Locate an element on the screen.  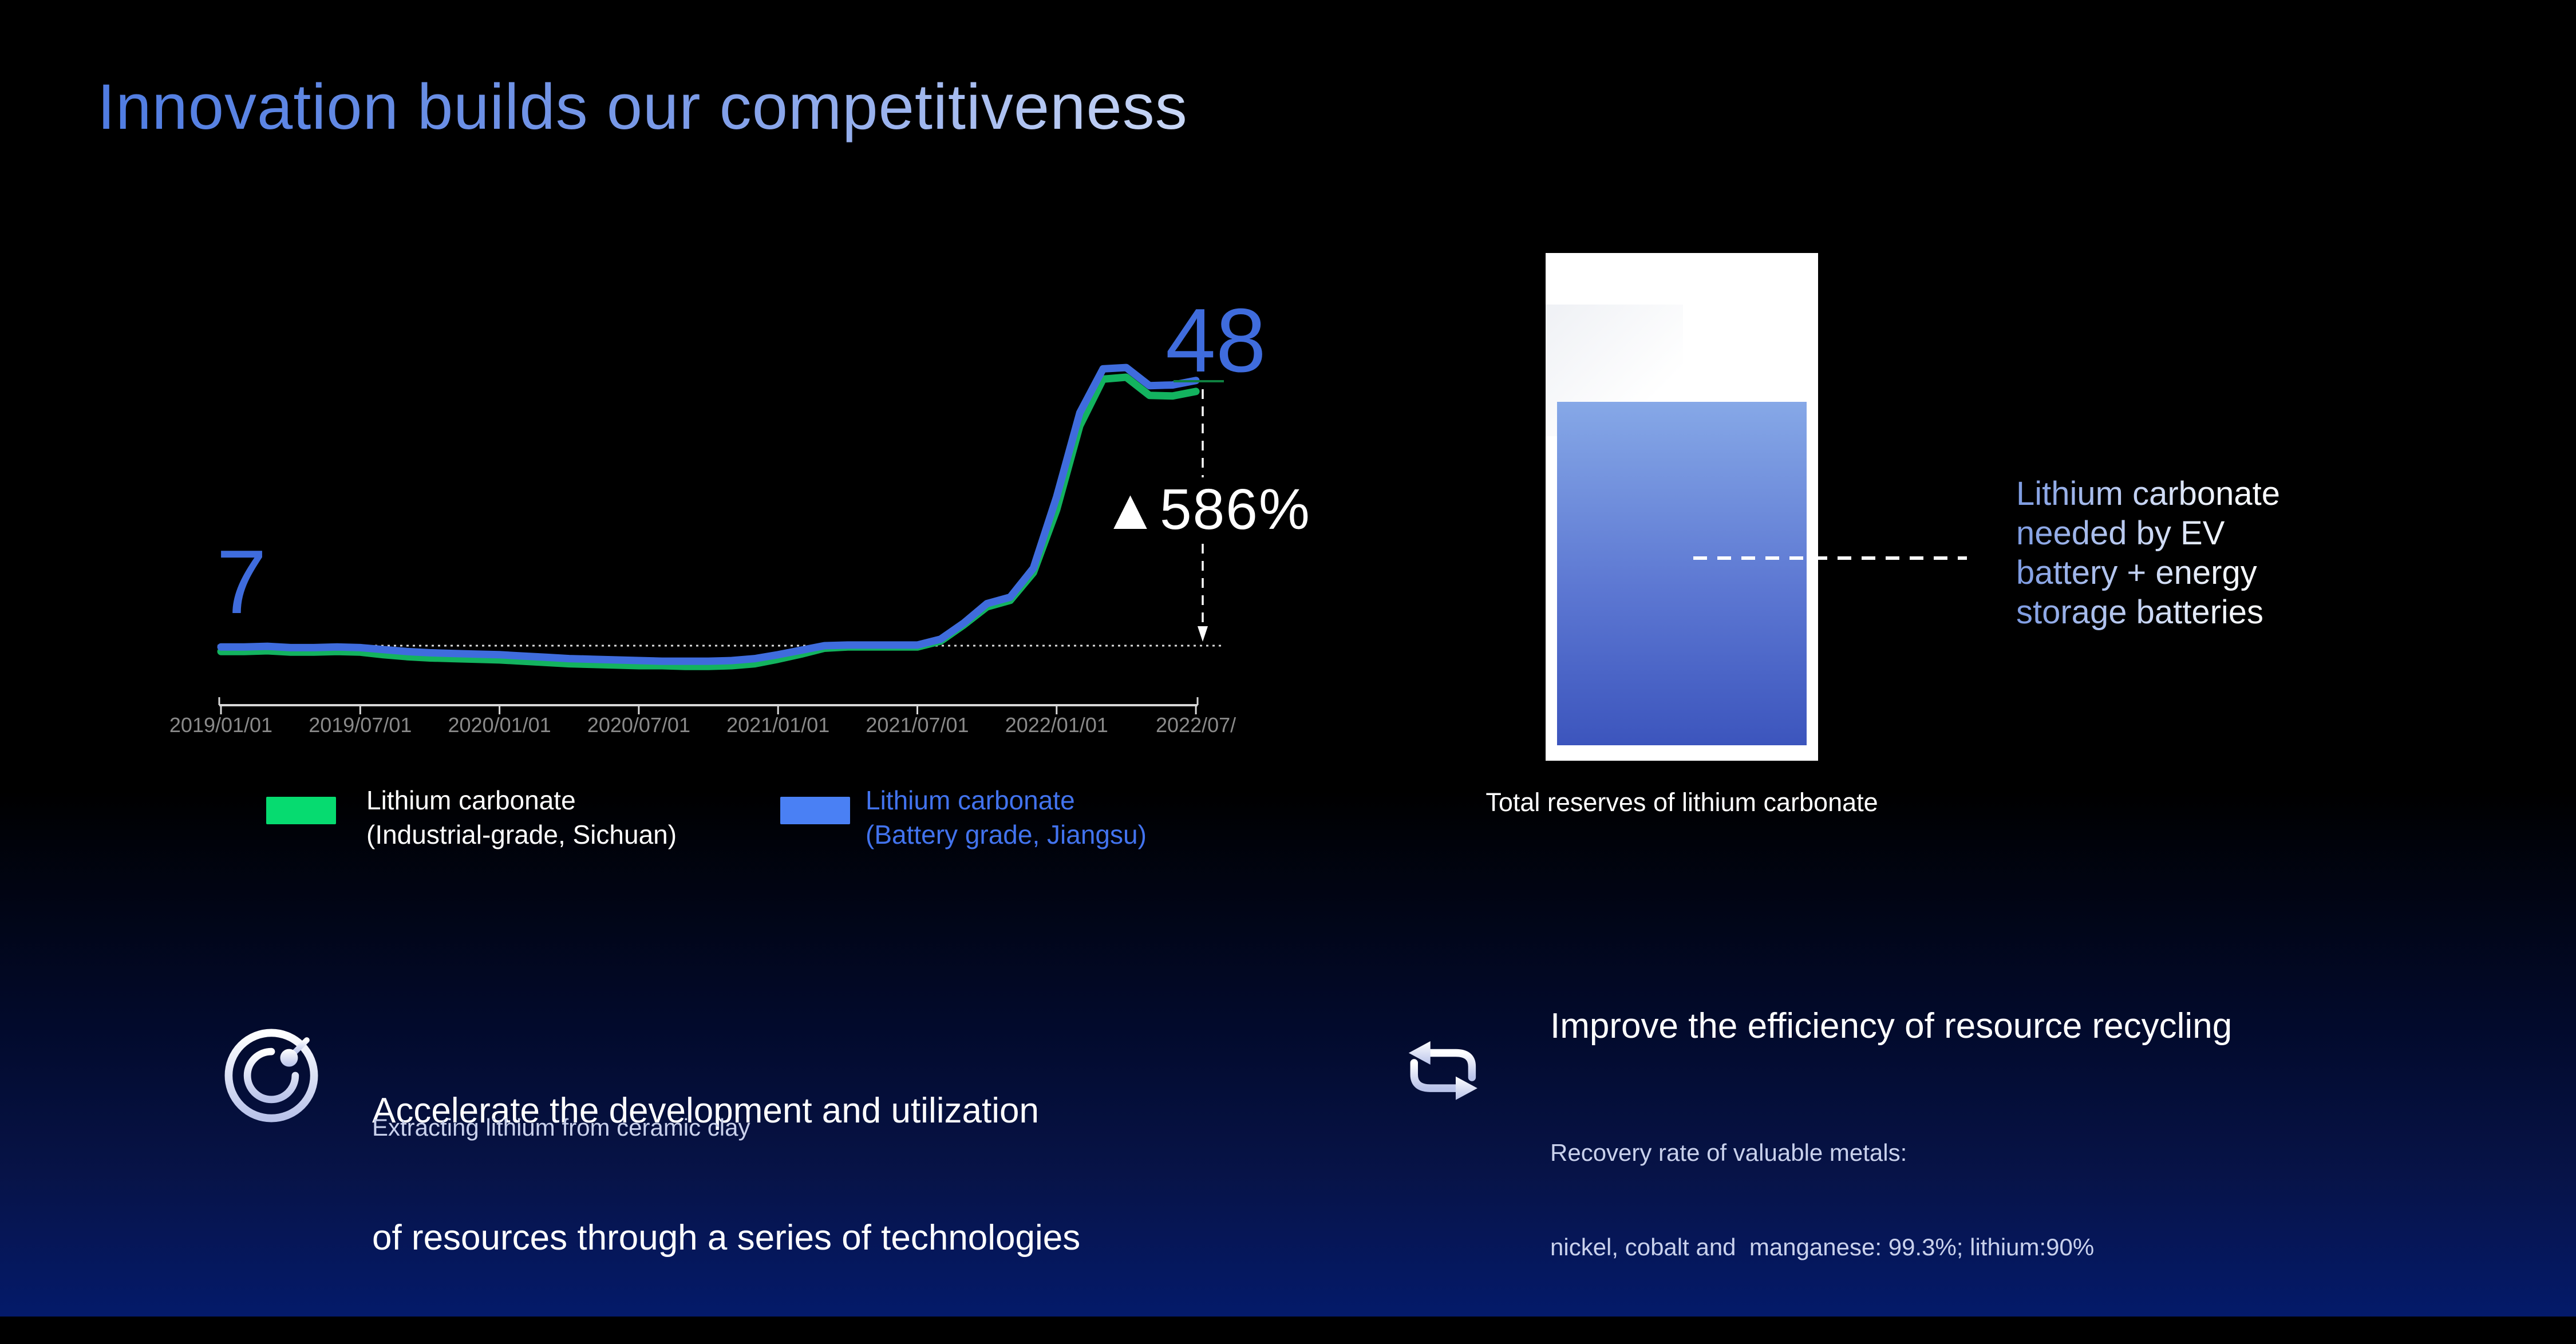
x-axis-tick-label: 2022/07/ is located at coordinates (1196, 725).